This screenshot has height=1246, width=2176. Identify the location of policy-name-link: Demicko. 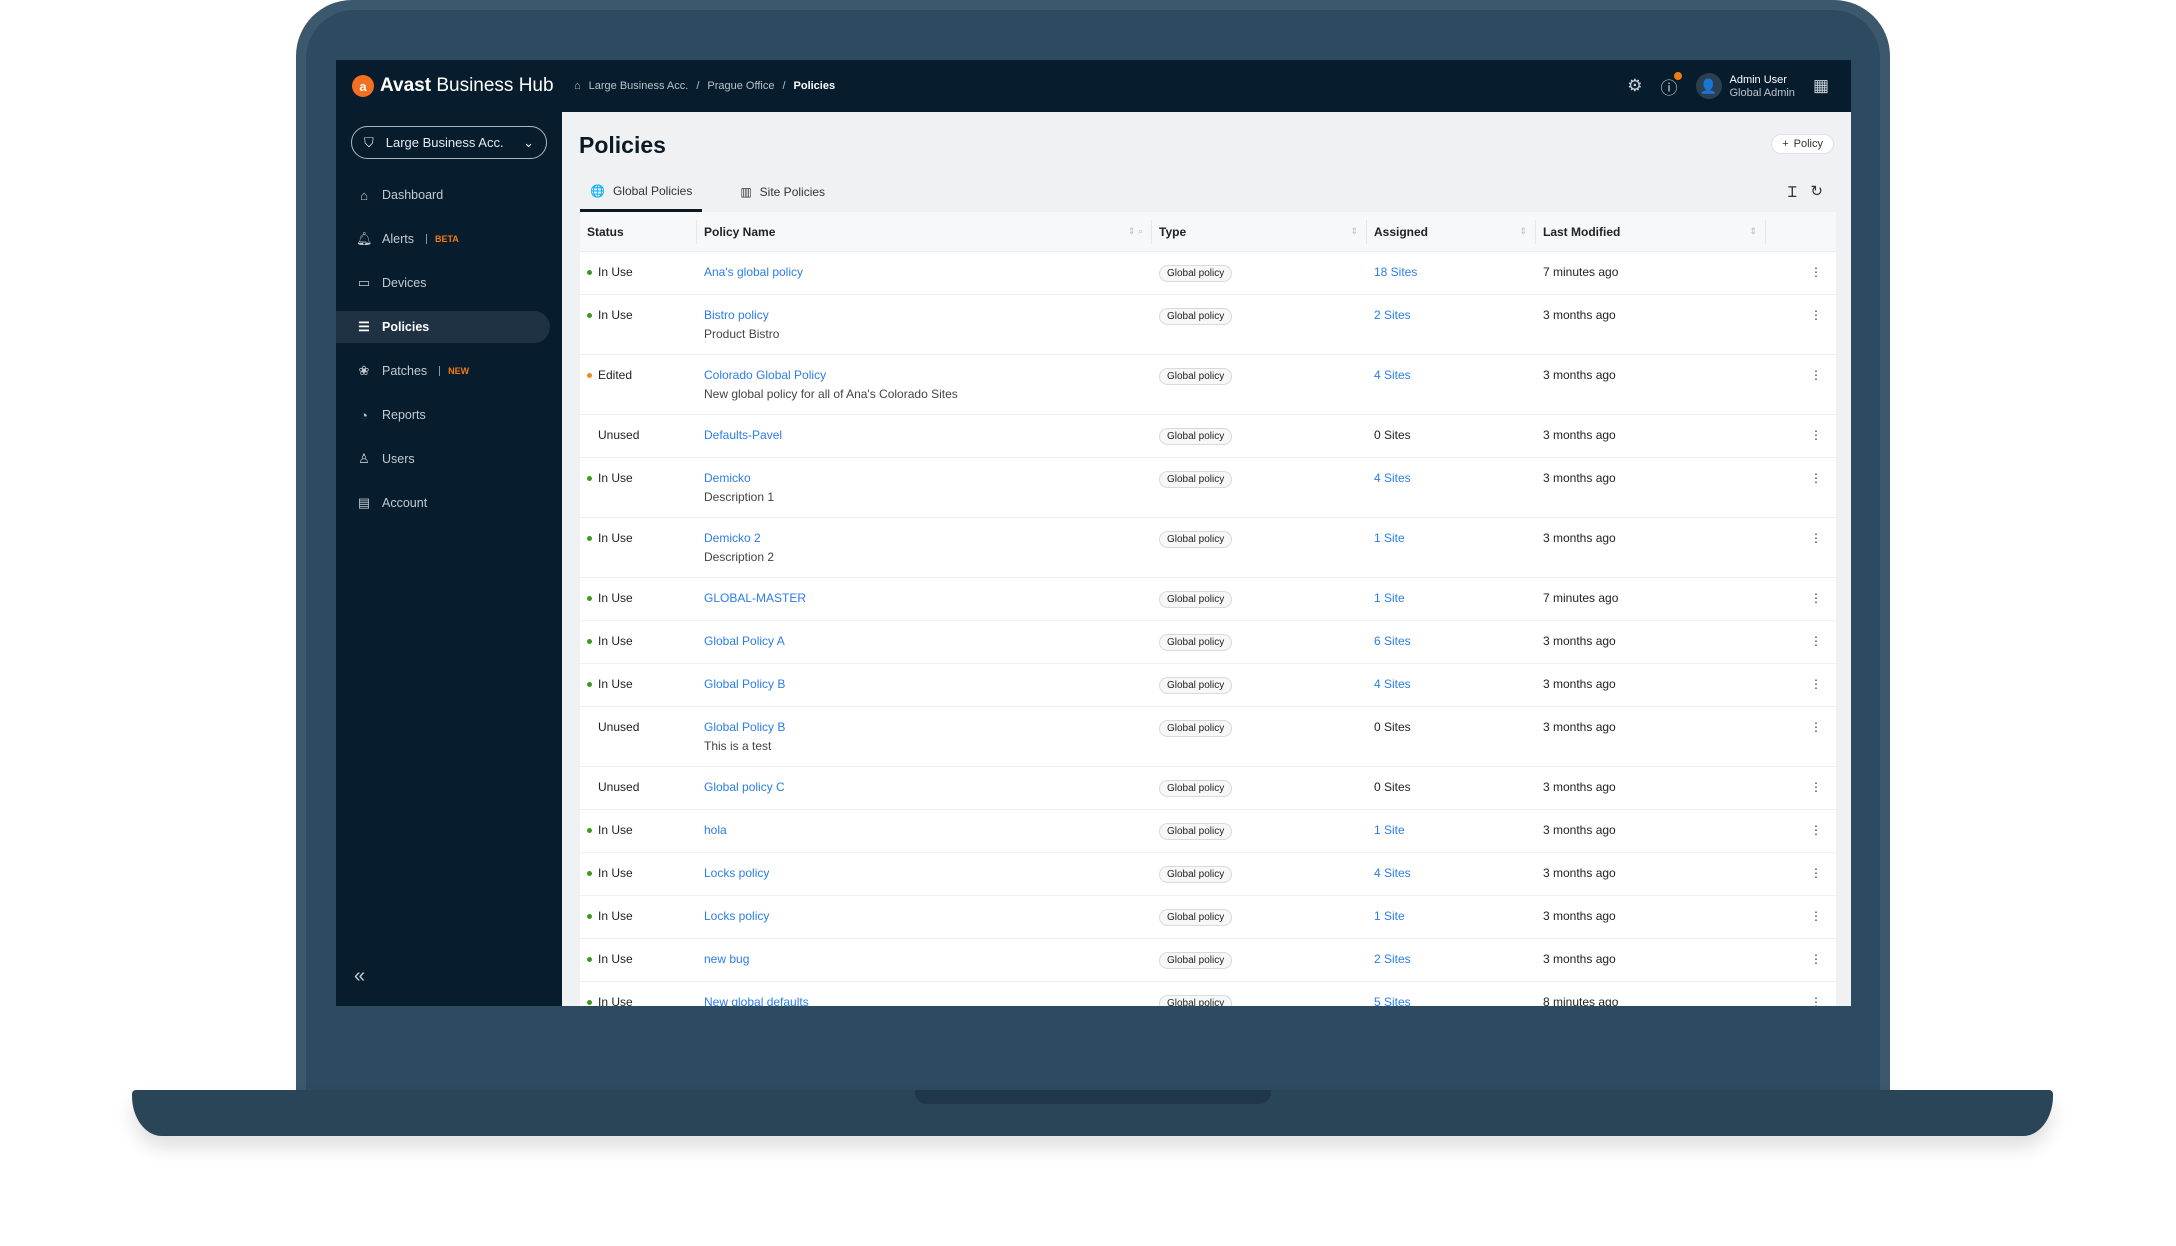
(727, 478).